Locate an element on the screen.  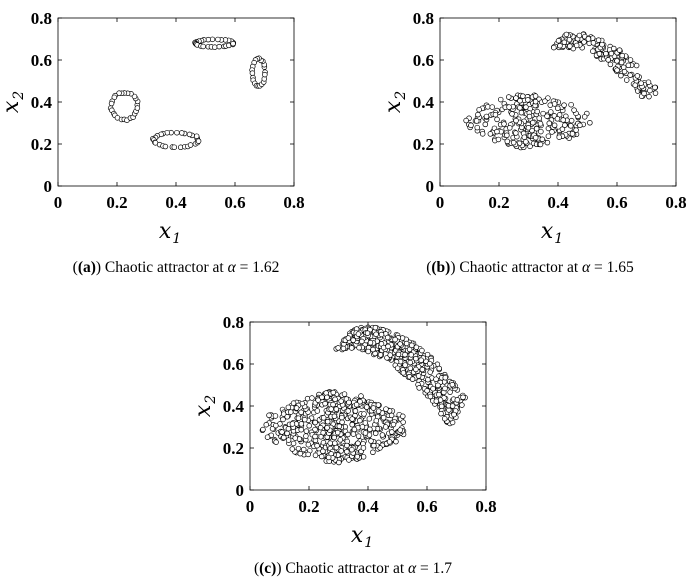
y-tick-label: 0.8 is located at coordinates (233, 322).